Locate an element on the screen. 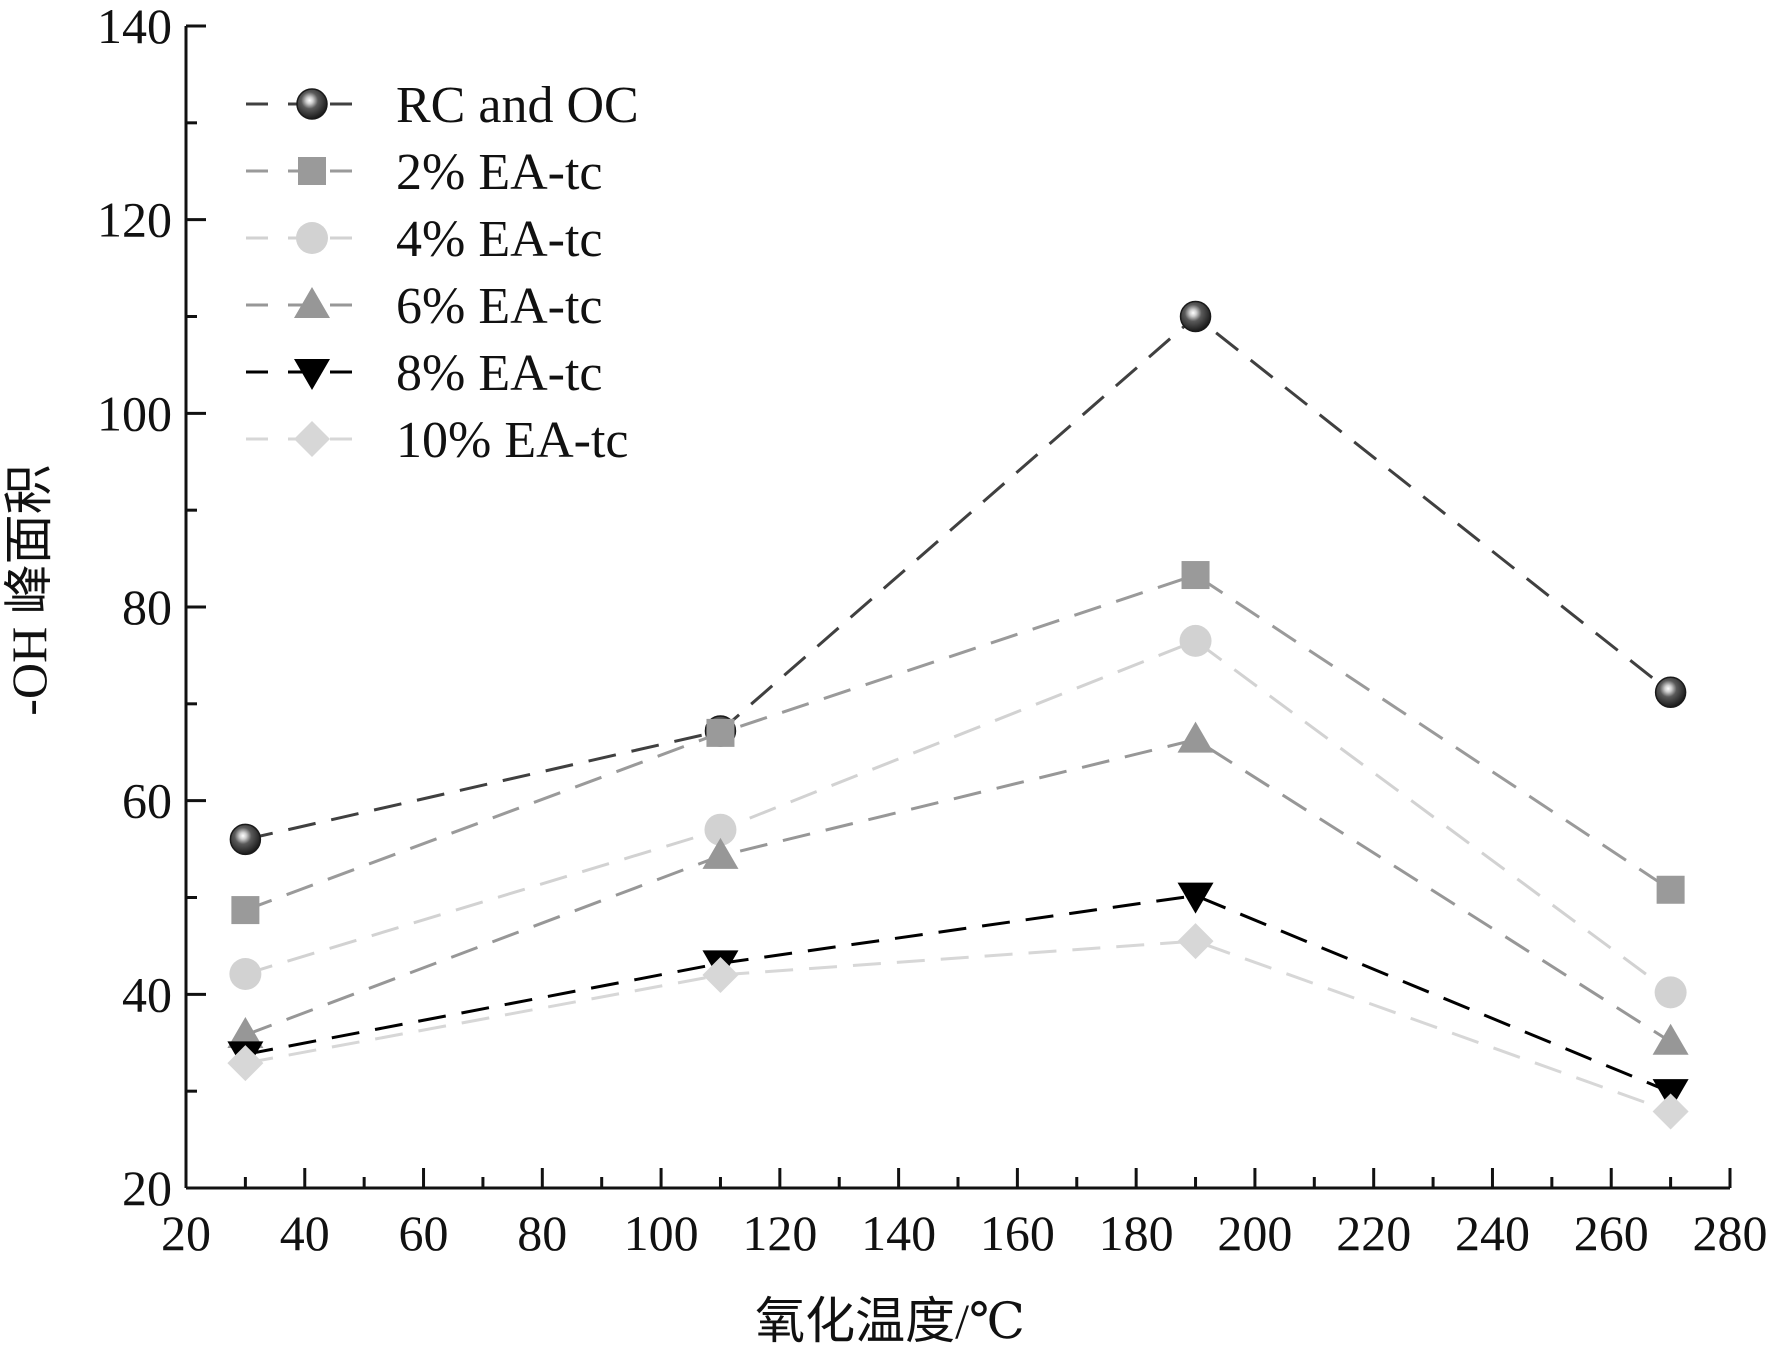 This screenshot has height=1361, width=1785. legend-entry: 6% EA-tc is located at coordinates (424, 306).